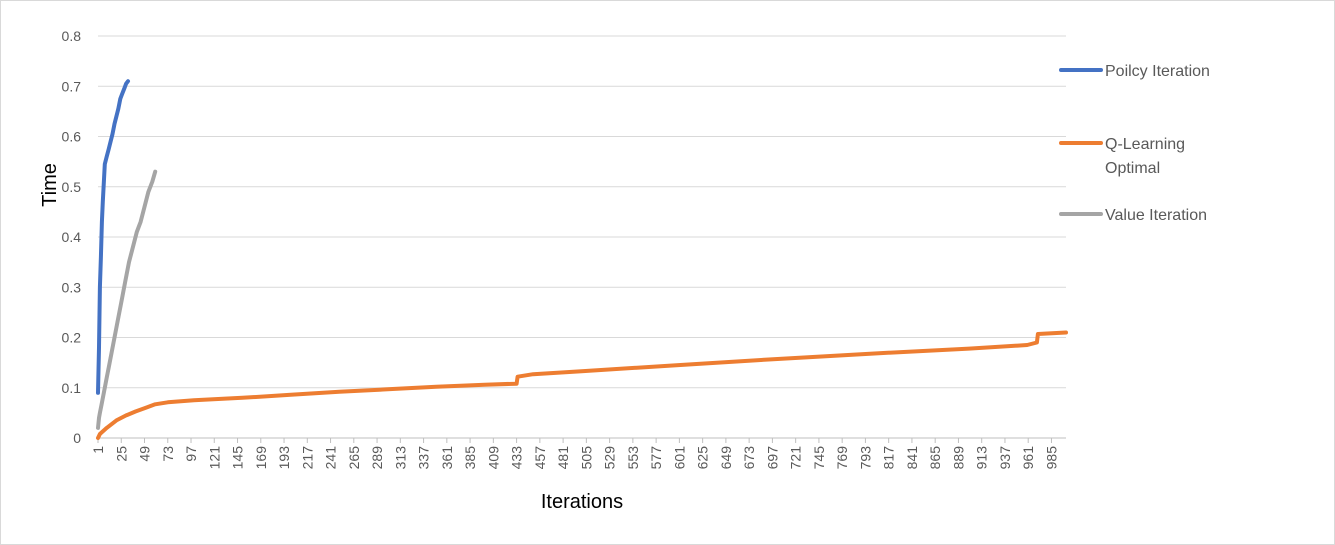 The height and width of the screenshot is (545, 1335). Describe the element at coordinates (424, 458) in the screenshot. I see `x-tick-label: 337` at that location.